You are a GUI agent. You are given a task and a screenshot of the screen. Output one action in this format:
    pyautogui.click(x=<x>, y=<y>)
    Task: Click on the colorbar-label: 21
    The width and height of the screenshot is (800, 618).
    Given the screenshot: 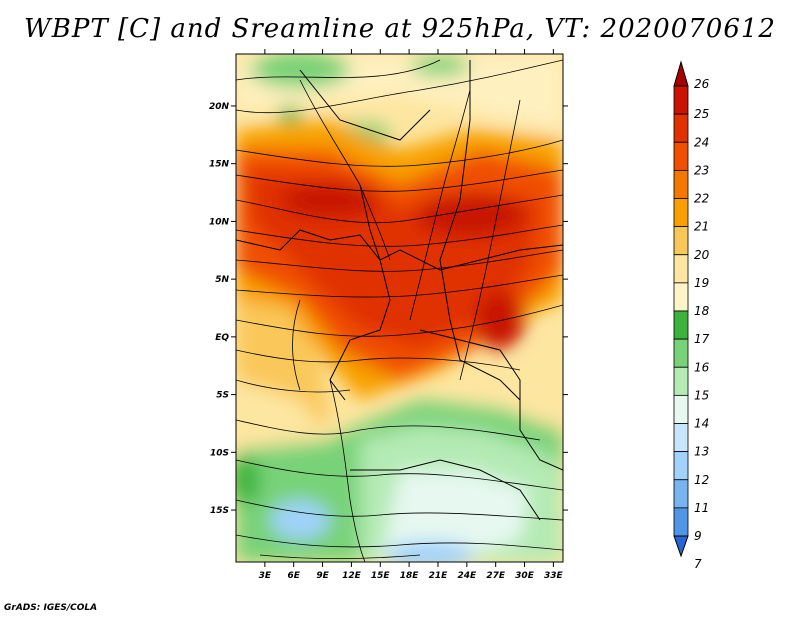 What is the action you would take?
    pyautogui.click(x=701, y=227)
    